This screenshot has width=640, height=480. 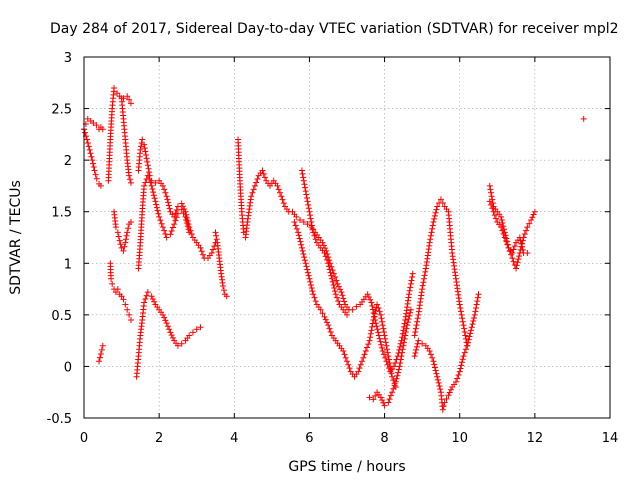 I want to click on y-tick-label: 2, so click(x=68, y=161).